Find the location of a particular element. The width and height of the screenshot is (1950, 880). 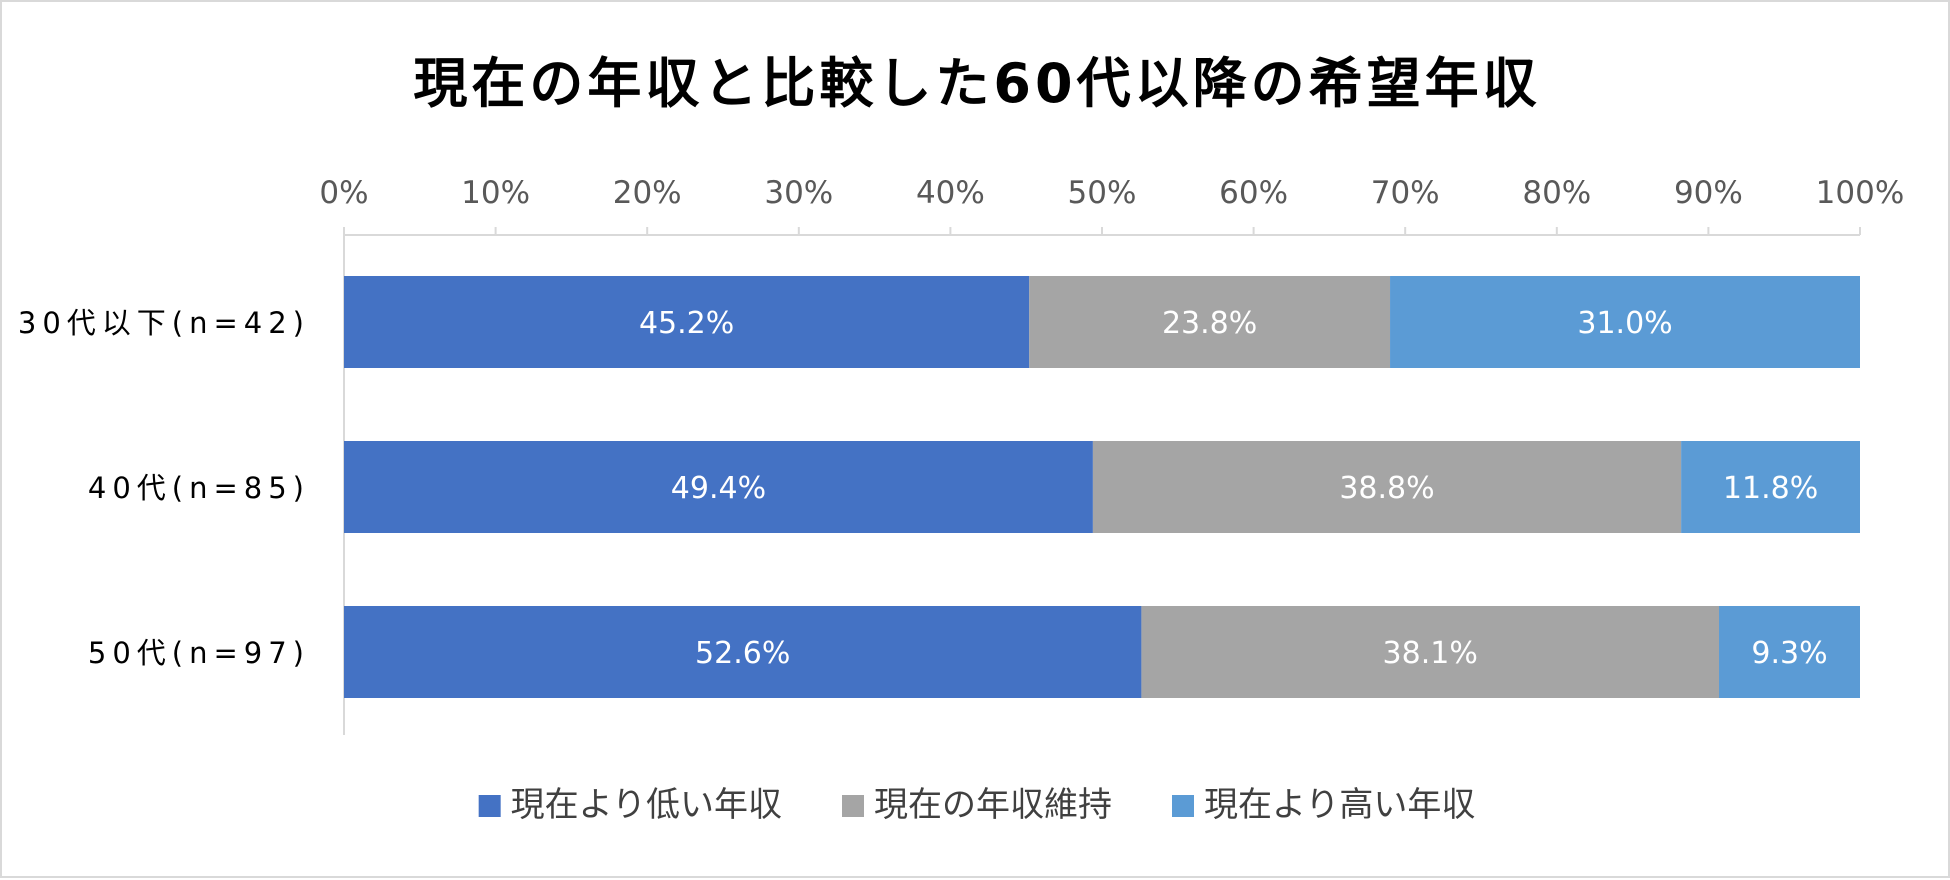

x-tick-label: 20% is located at coordinates (647, 193).